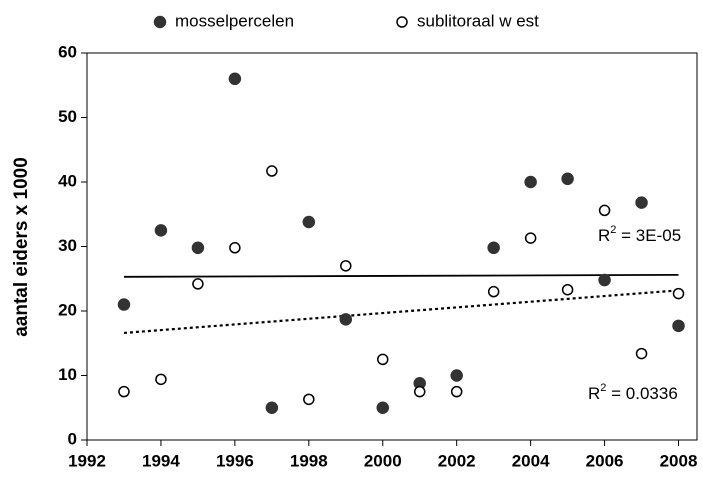  I want to click on x-tick-label: 1994, so click(161, 460).